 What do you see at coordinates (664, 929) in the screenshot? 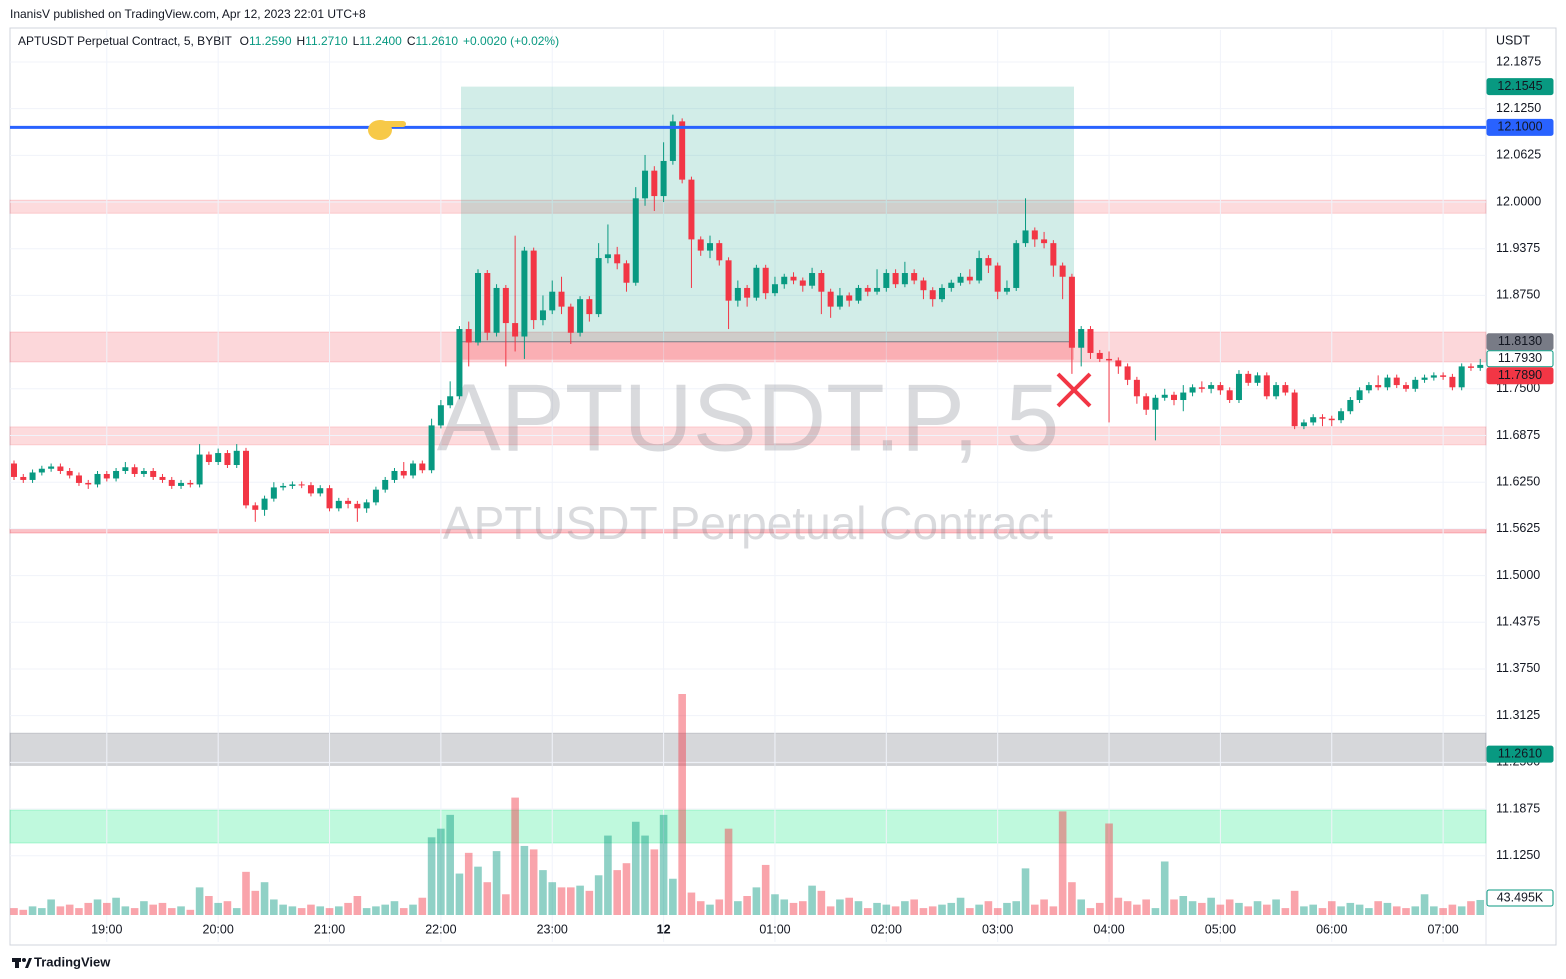
I see `x-tick-label: 12` at bounding box center [664, 929].